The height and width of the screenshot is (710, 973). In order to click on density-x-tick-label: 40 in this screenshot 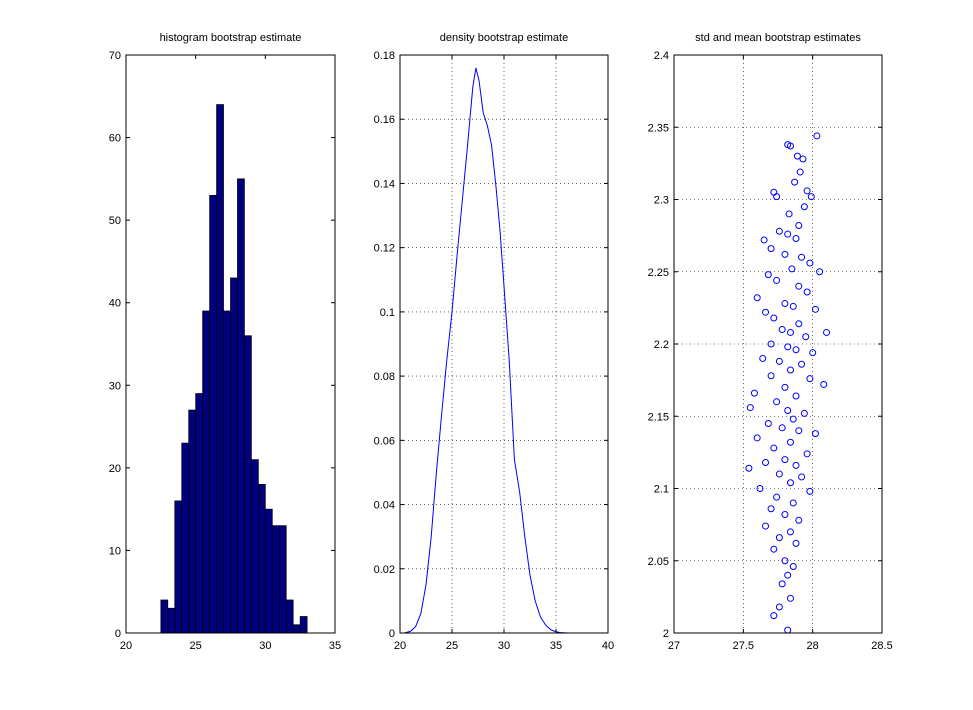, I will do `click(608, 646)`.